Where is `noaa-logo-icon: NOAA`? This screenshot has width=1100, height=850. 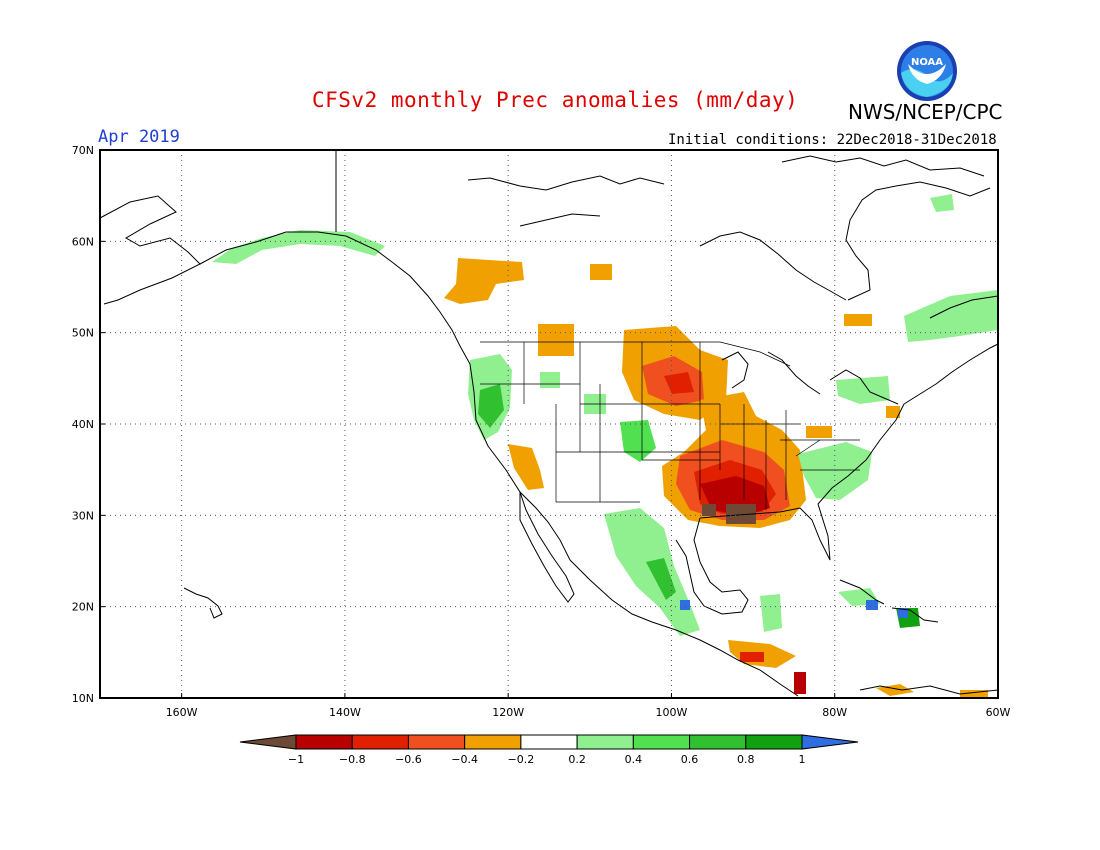
noaa-logo-icon: NOAA is located at coordinates (927, 71).